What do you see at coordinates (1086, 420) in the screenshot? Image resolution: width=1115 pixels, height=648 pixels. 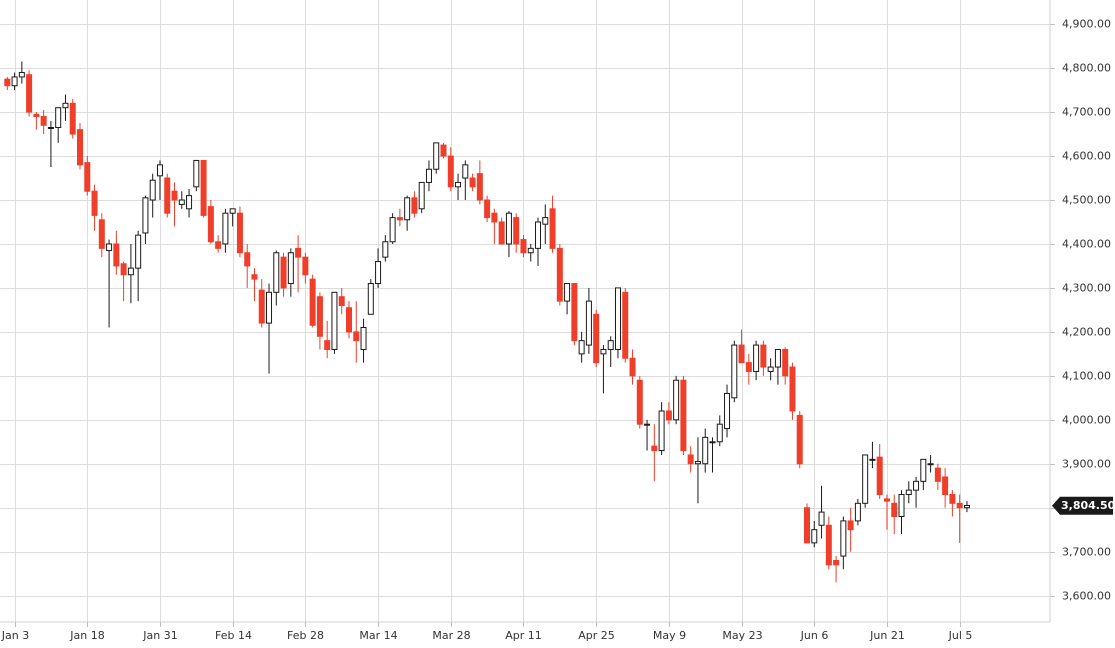 I see `y-tick-label: 4,000.00` at bounding box center [1086, 420].